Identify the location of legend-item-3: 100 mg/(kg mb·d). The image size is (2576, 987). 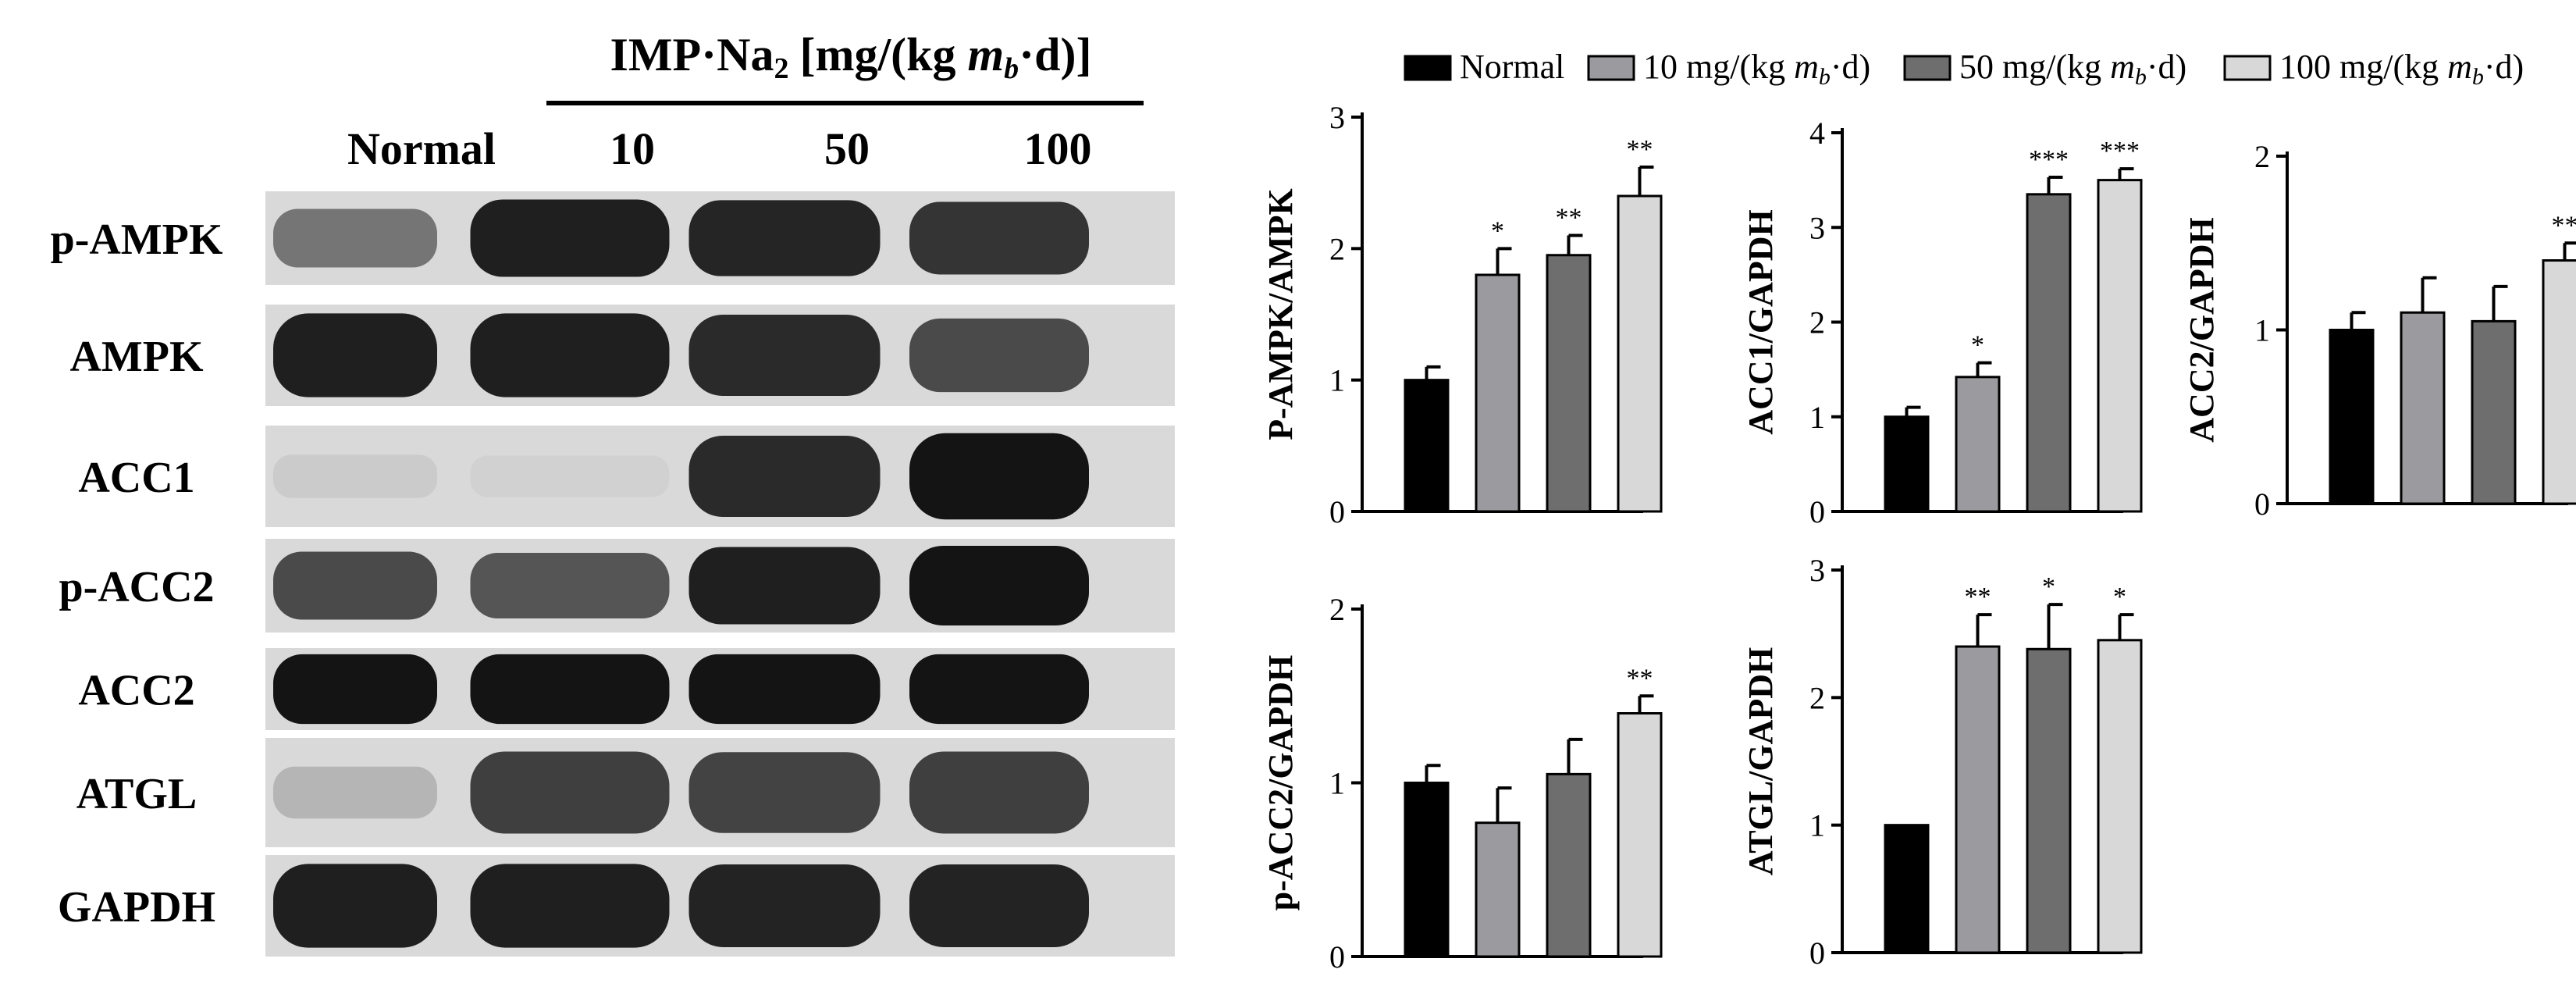
(2373, 69).